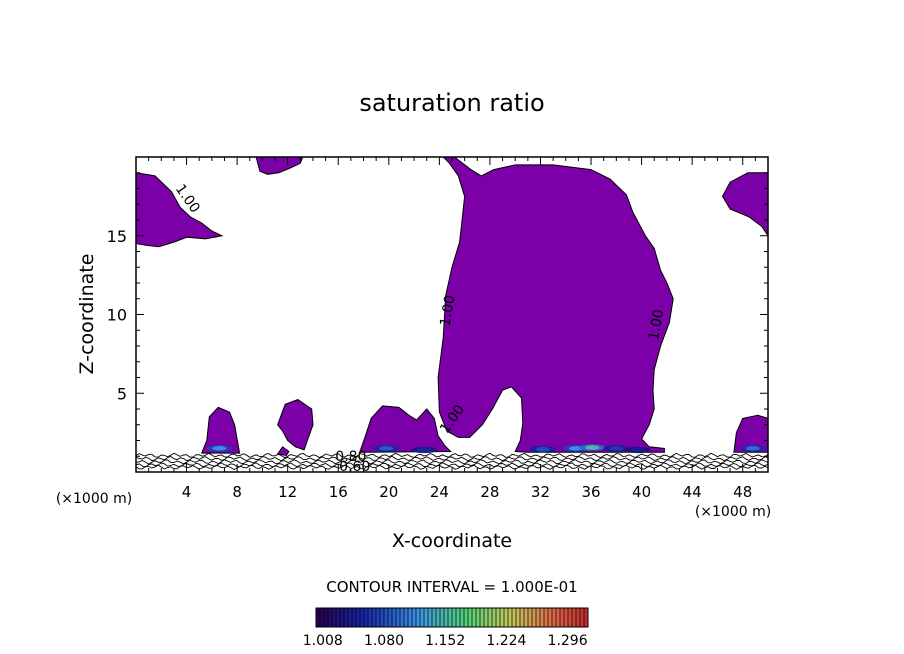  I want to click on colorbar-tick-label: 1.008, so click(323, 641).